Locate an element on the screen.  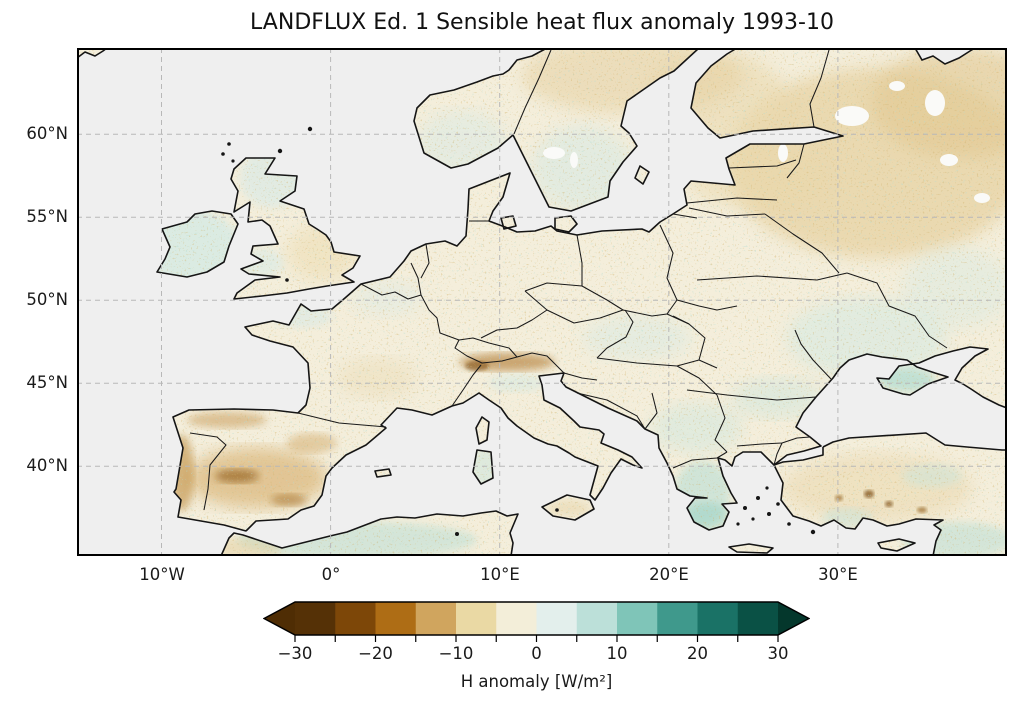
lat-tick-55n: 55°N is located at coordinates (47, 216).